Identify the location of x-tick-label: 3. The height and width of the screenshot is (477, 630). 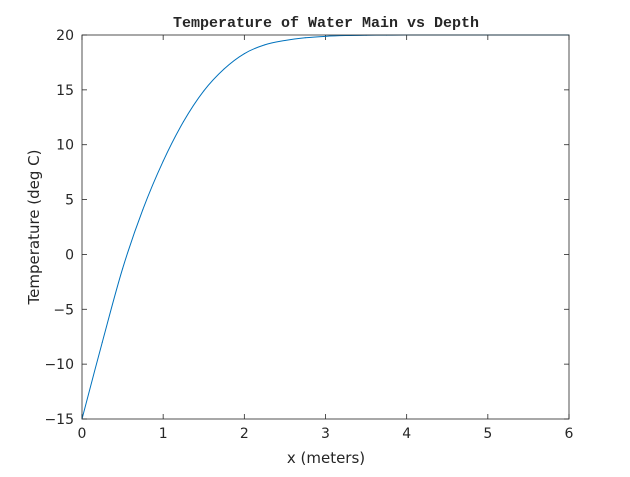
(325, 434).